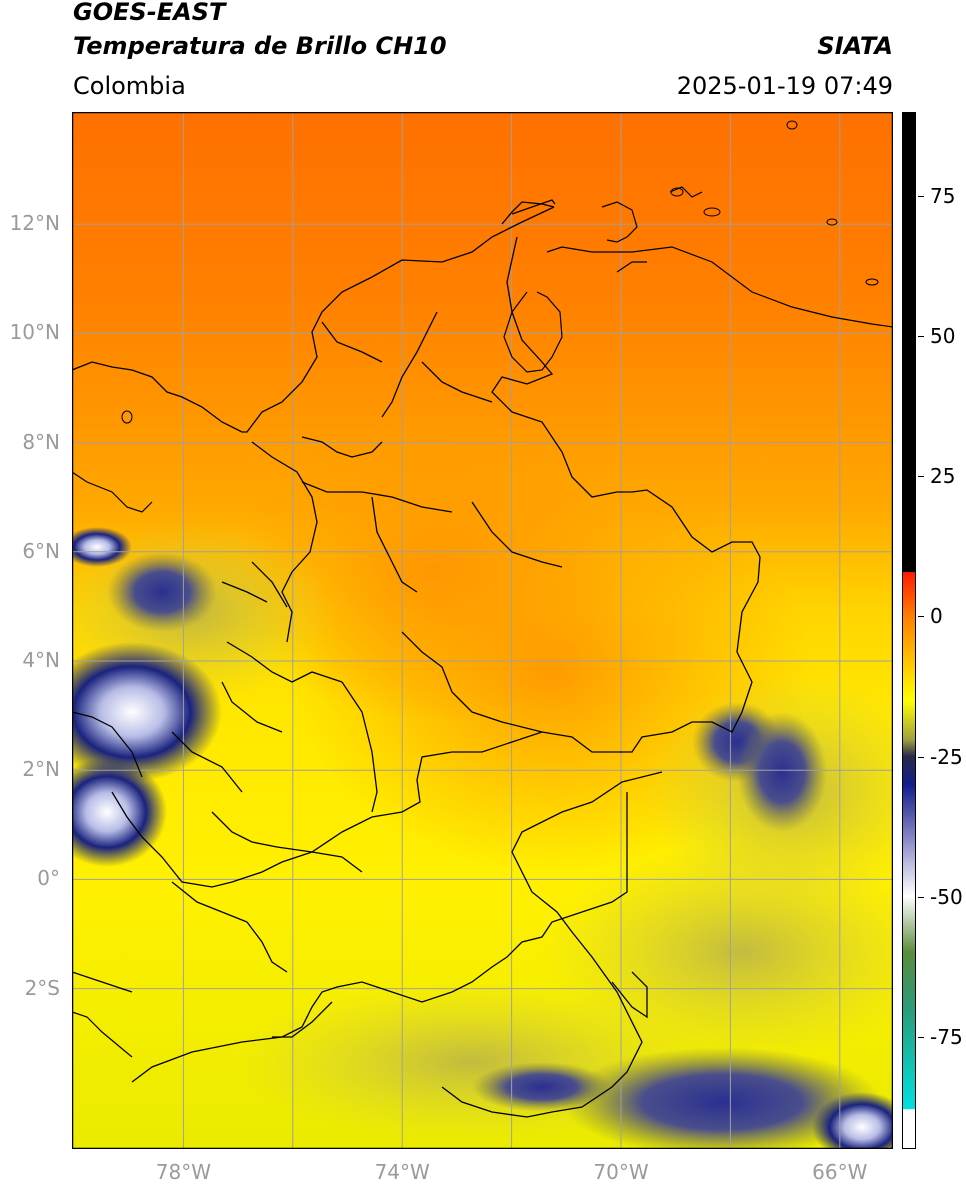  I want to click on datetime-label: 2025-01-19 07:49, so click(784, 86).